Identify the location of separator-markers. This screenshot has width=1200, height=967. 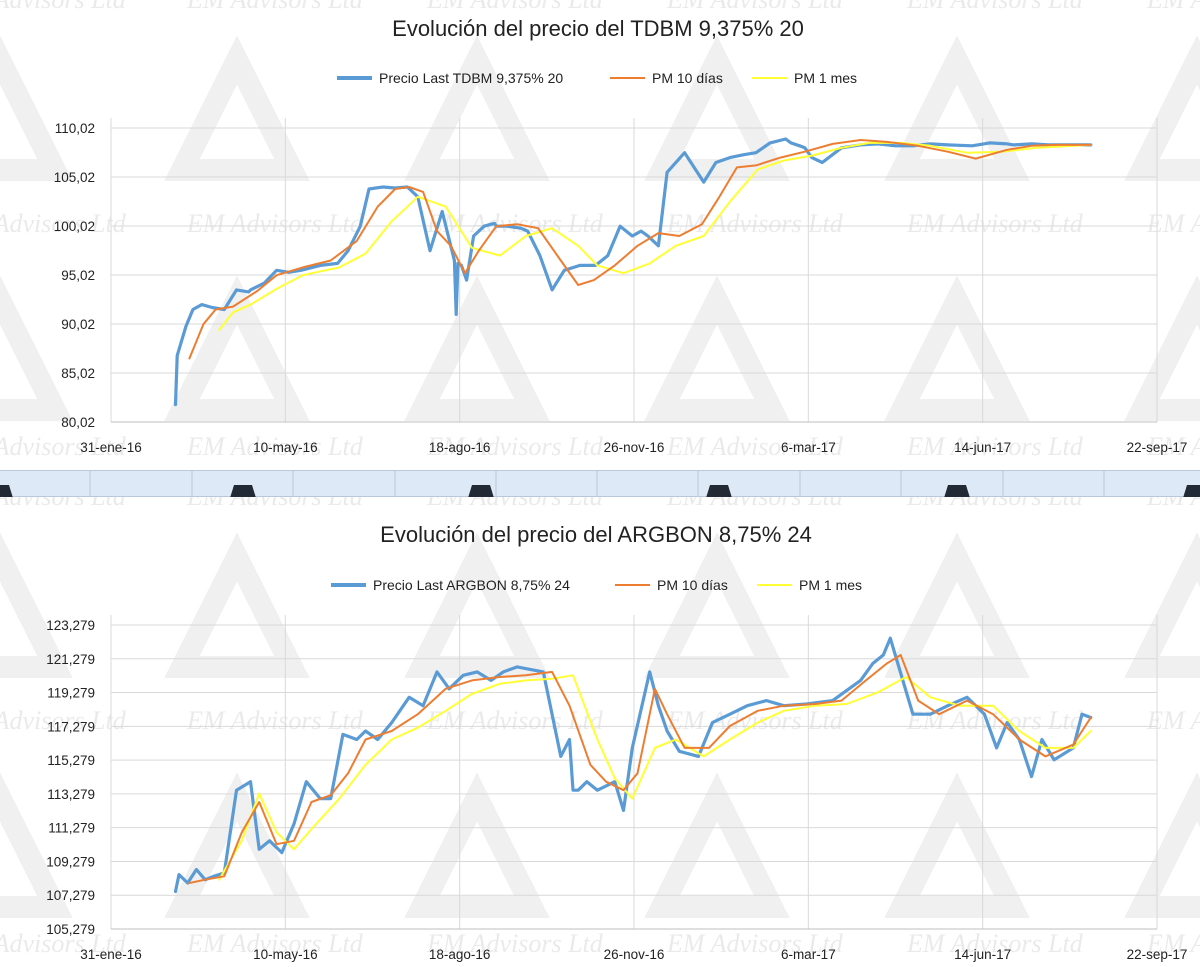
(600, 491).